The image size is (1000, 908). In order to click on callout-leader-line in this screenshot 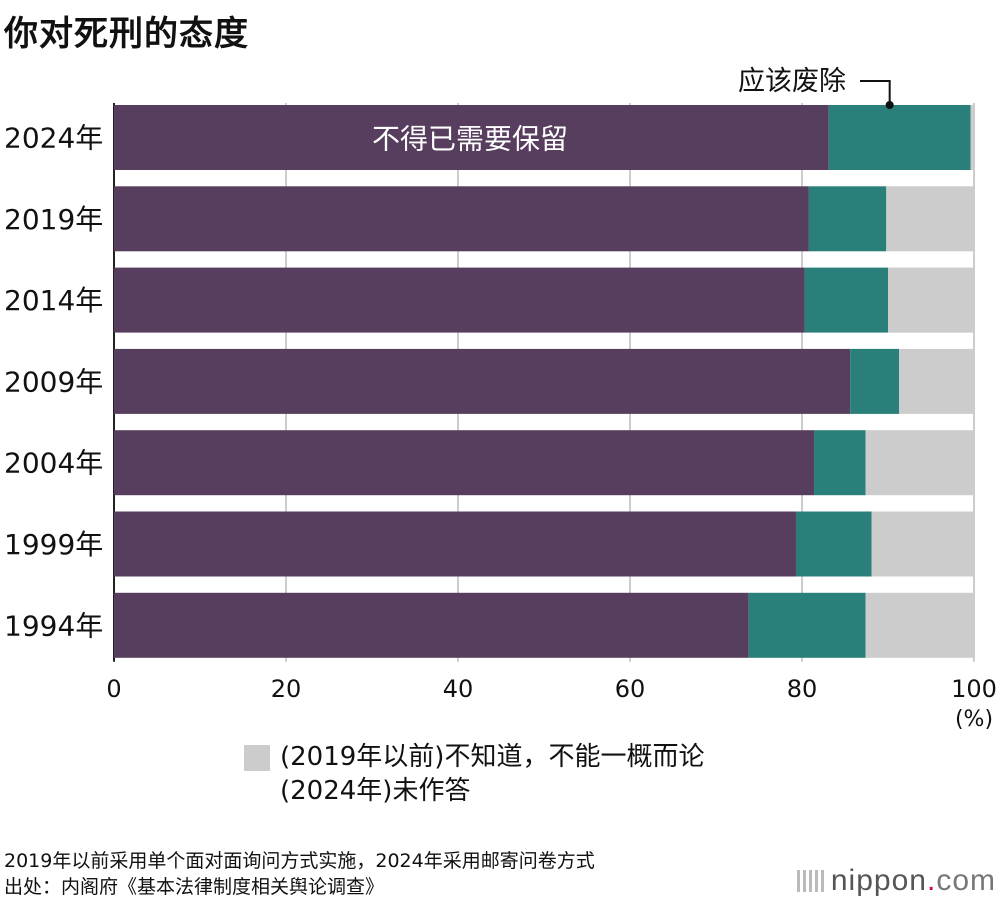, I will do `click(875, 92)`.